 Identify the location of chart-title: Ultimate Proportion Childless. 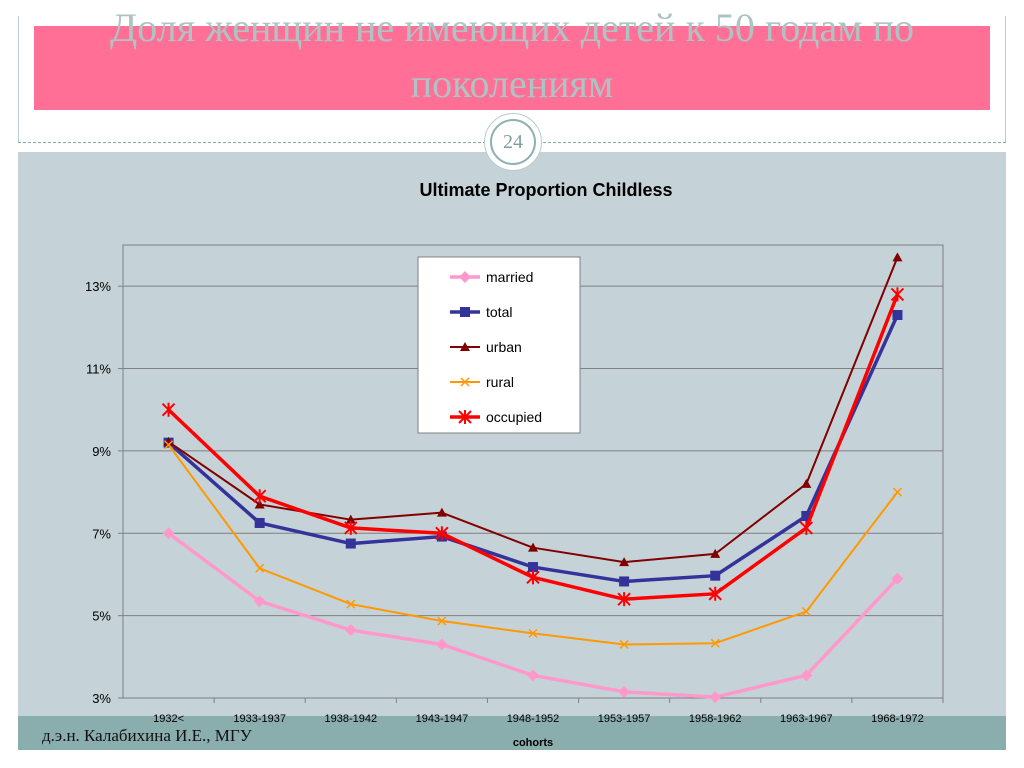
(545, 190).